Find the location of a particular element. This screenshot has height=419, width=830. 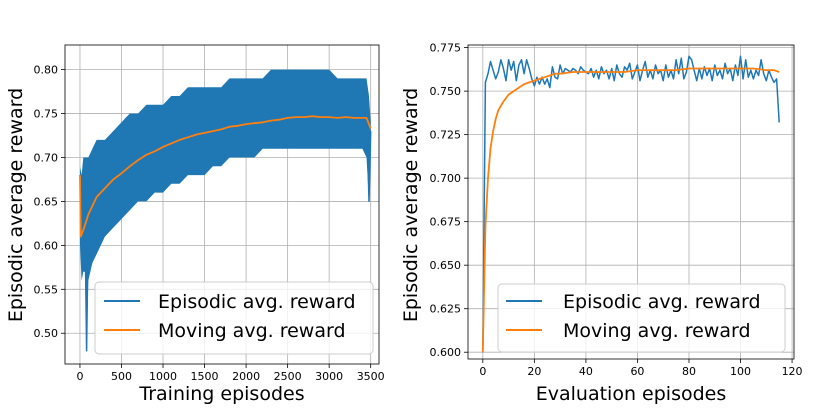

right-x-tick-label: 80 is located at coordinates (689, 371).